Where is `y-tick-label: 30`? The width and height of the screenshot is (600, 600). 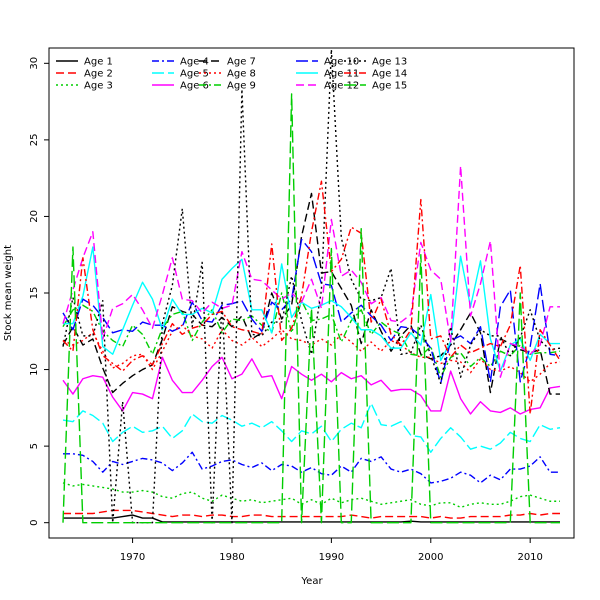 y-tick-label: 30 is located at coordinates (34, 63).